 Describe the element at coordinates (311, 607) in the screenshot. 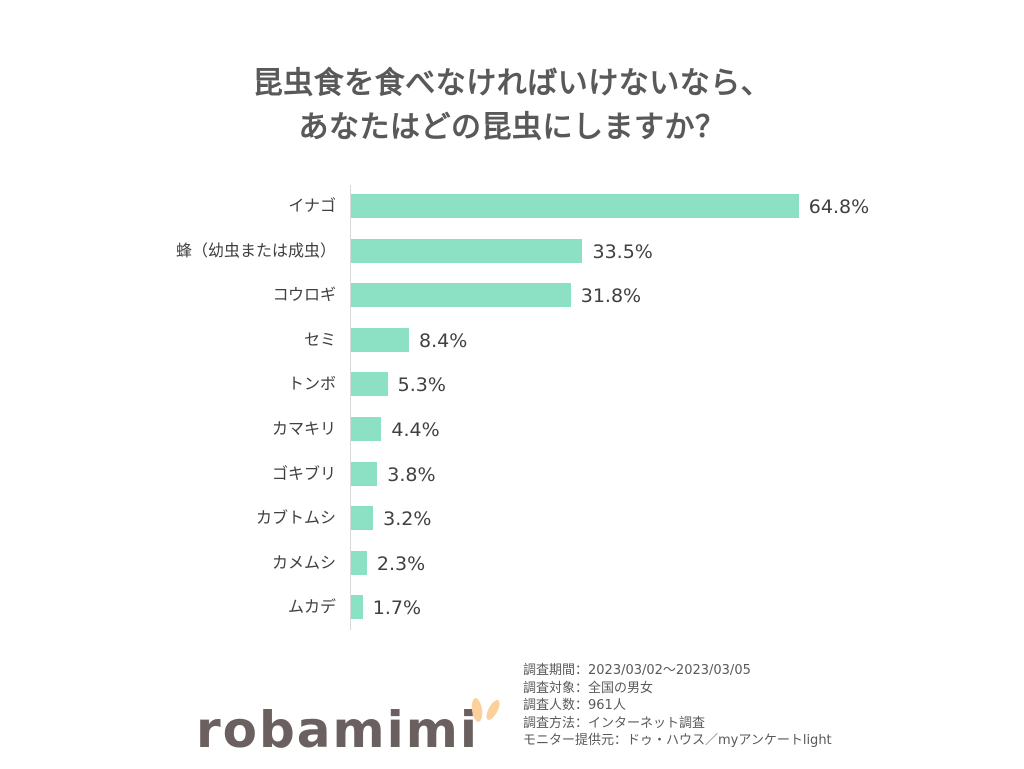

I see `category-label: ムカデ` at that location.